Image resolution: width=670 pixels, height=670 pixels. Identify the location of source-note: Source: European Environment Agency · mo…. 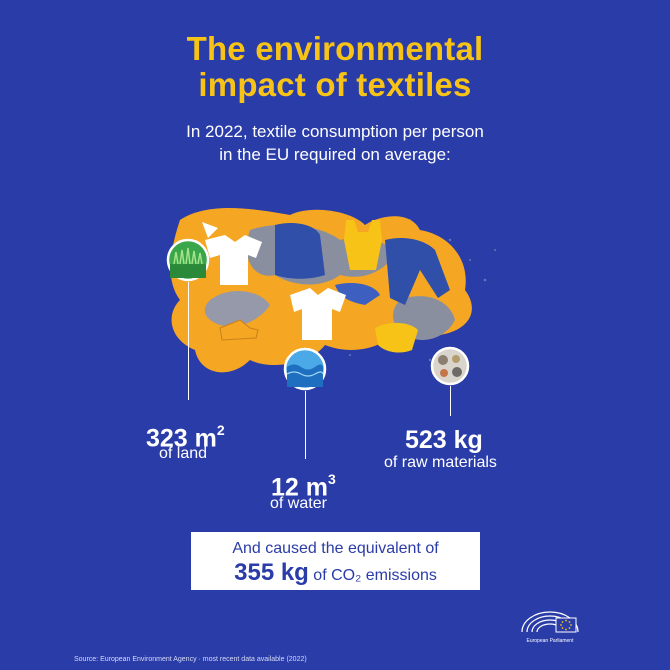
(190, 659).